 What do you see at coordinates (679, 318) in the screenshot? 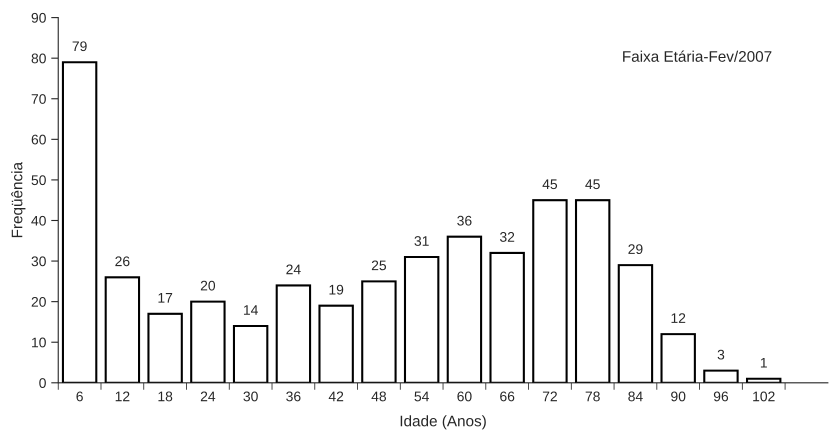
I see `data-label: 12` at bounding box center [679, 318].